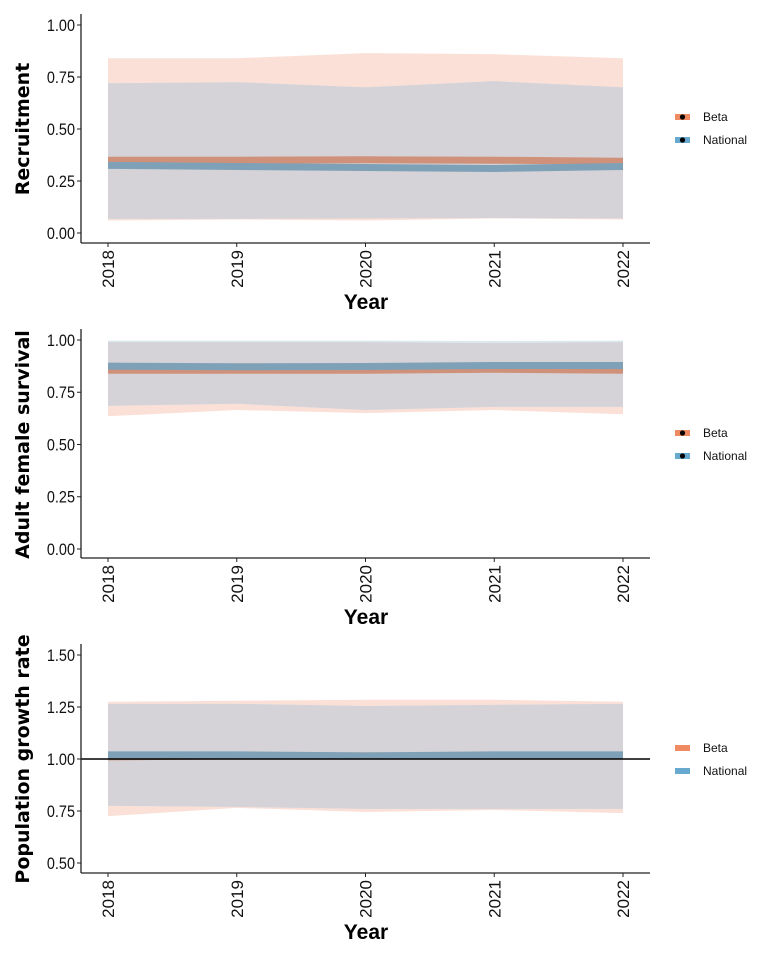 This screenshot has width=768, height=960. Describe the element at coordinates (682, 771) in the screenshot. I see `legend-key-national` at that location.